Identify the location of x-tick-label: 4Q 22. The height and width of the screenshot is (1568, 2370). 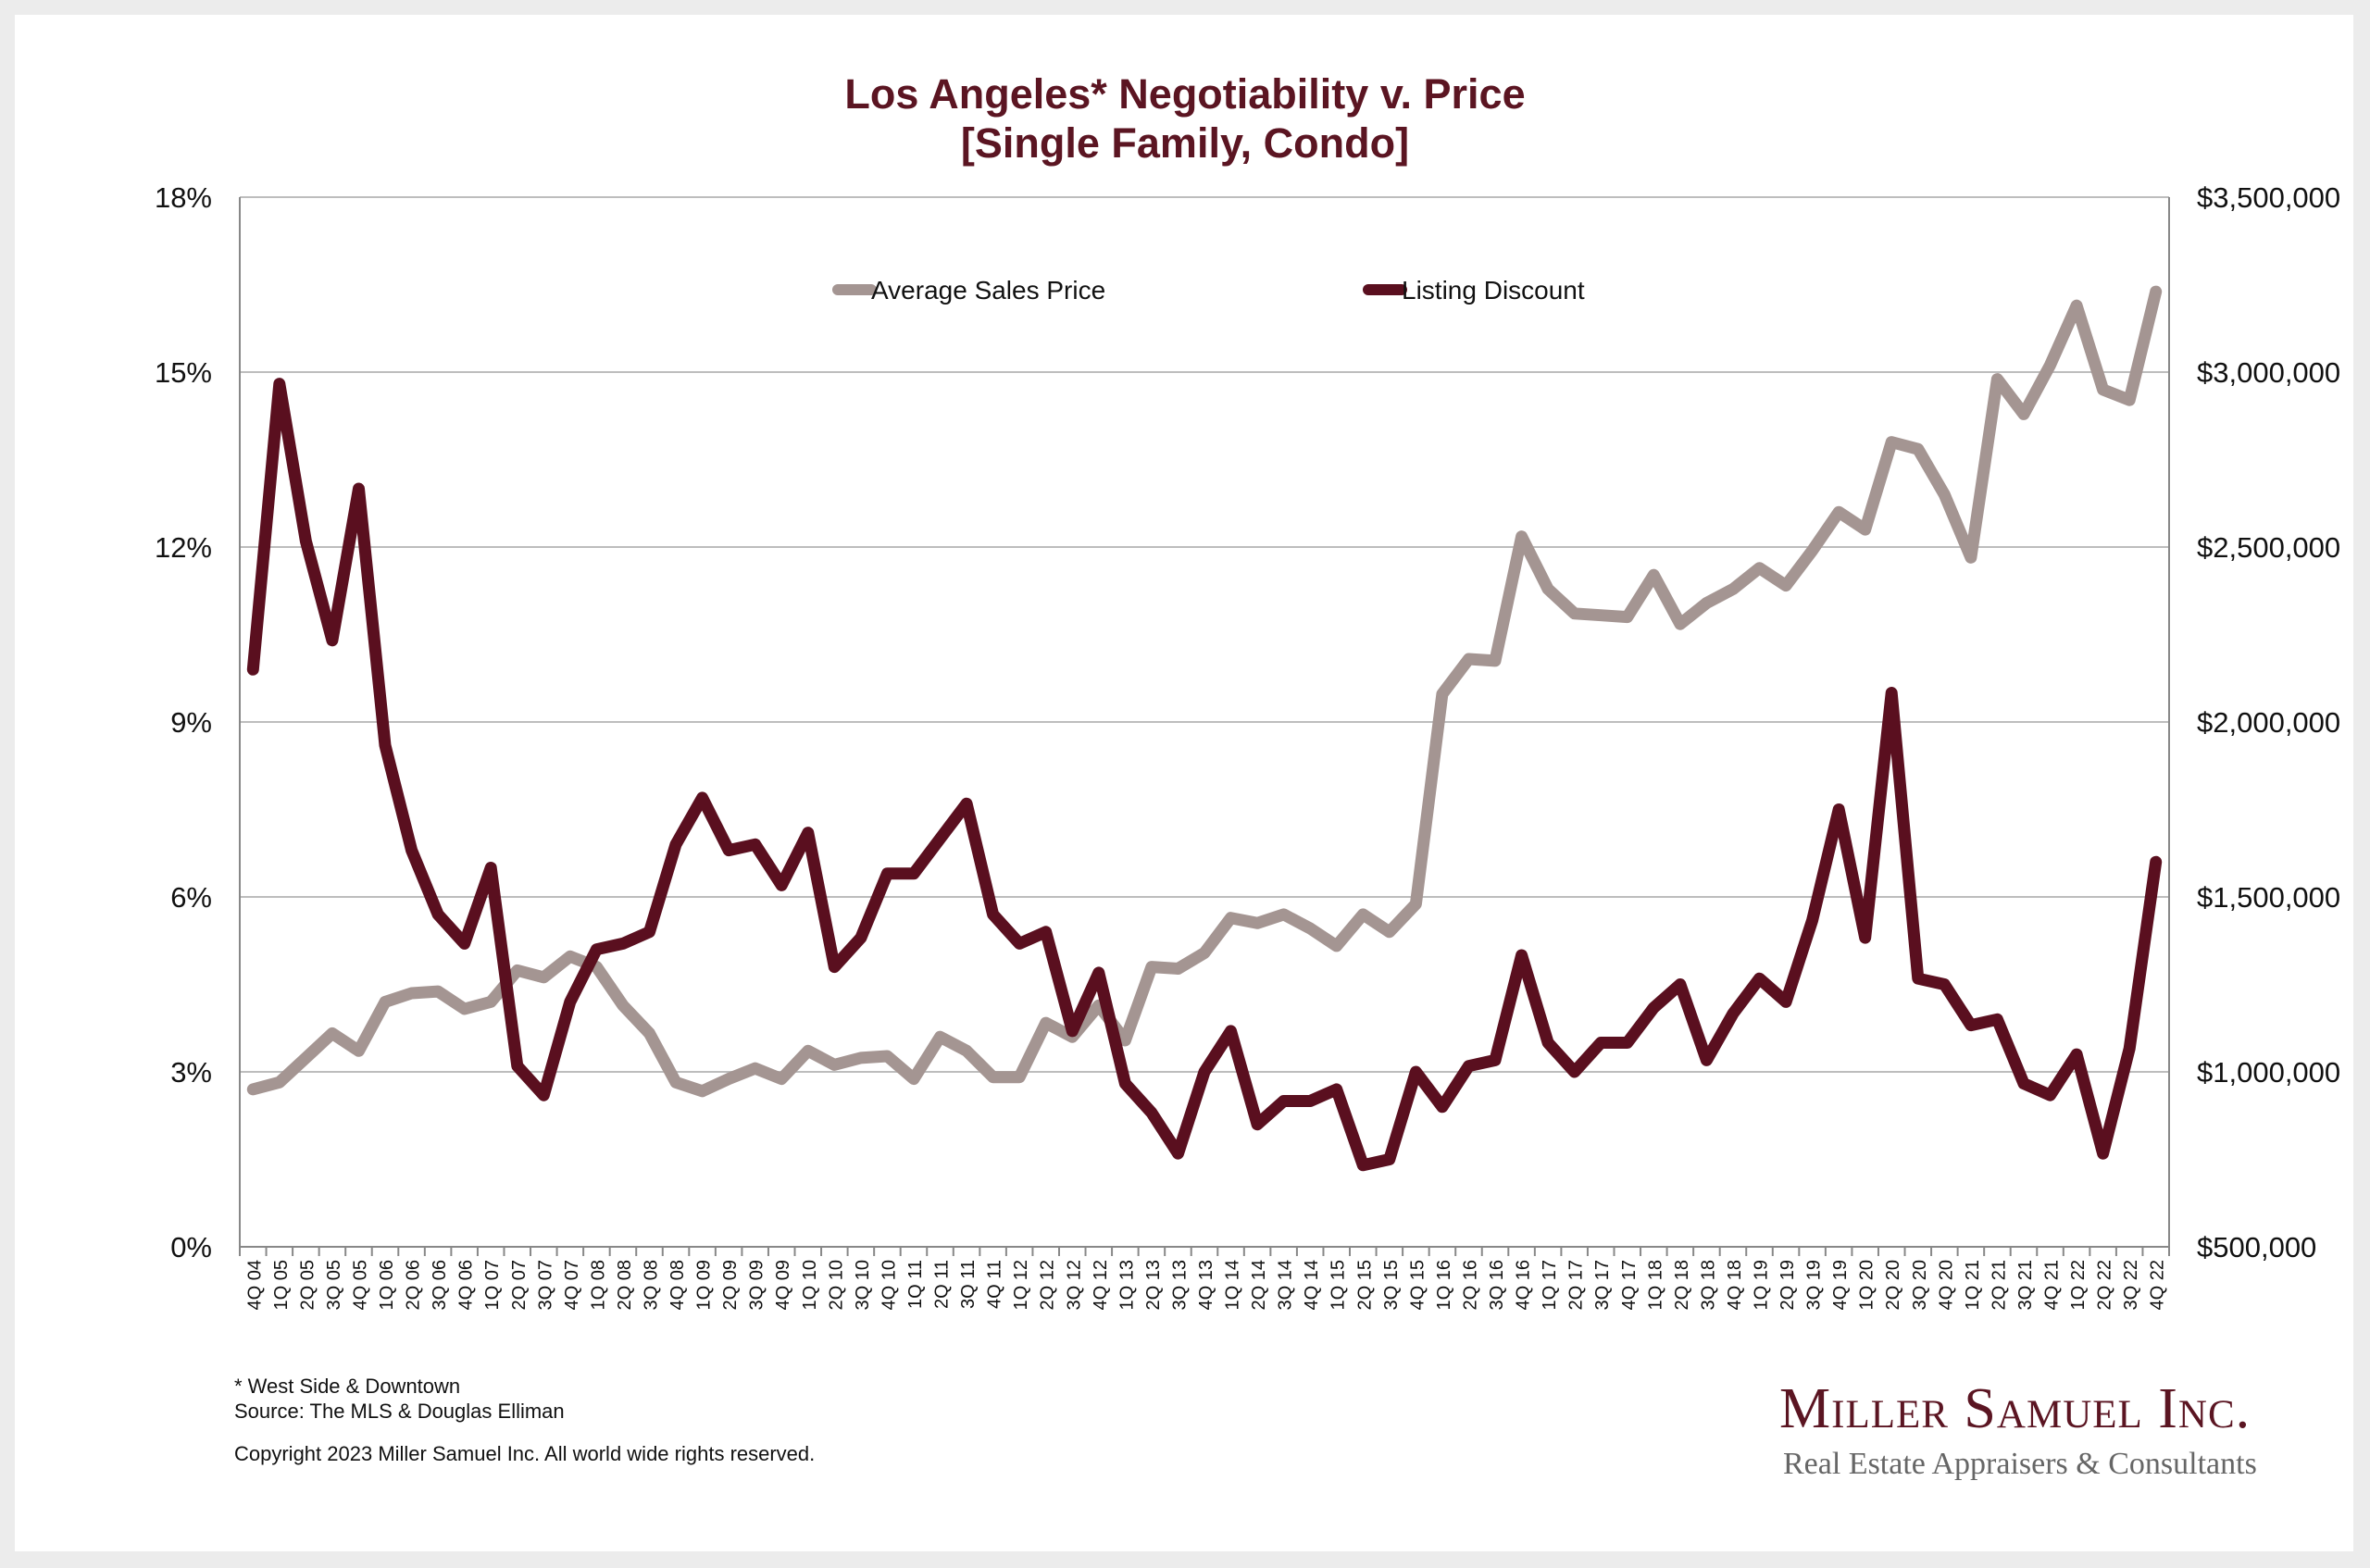
(2158, 1285).